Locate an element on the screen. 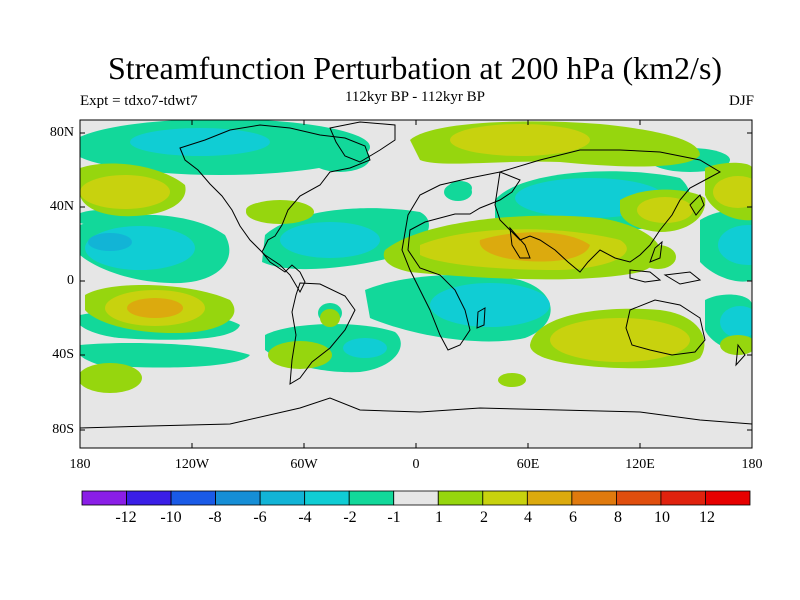  coast-madagascar is located at coordinates (481, 318).